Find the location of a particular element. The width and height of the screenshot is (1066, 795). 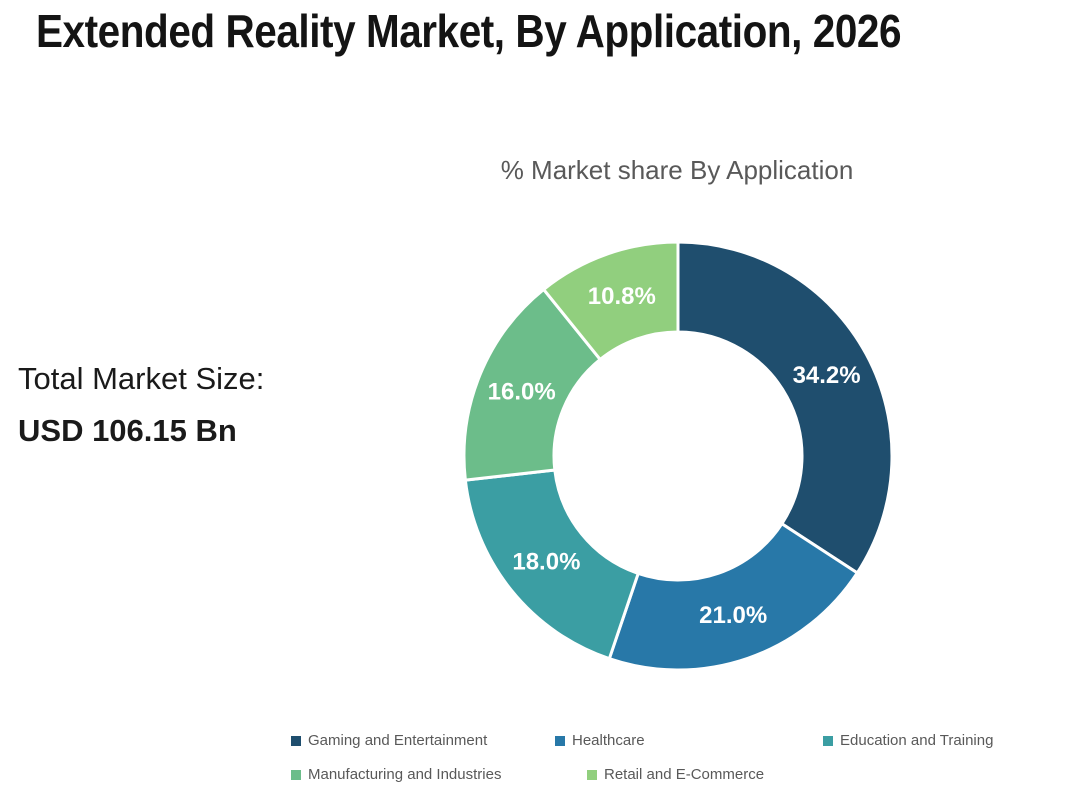

legend-item-4: Manufacturing and Industries is located at coordinates (396, 775).